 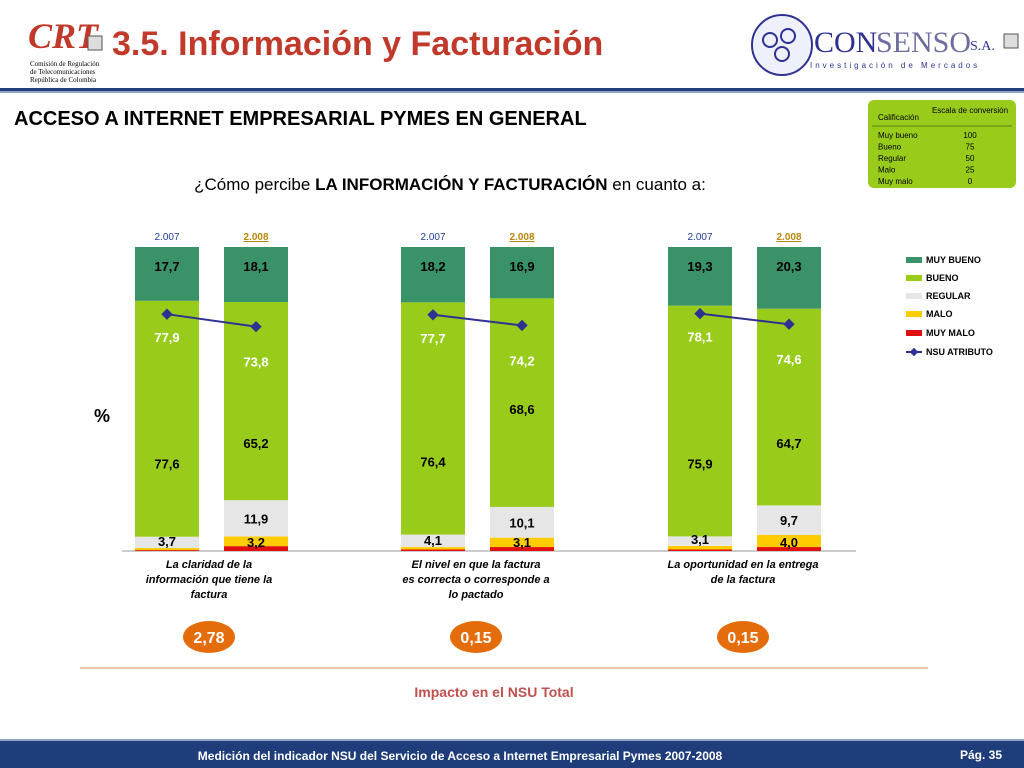 What do you see at coordinates (914, 333) in the screenshot?
I see `legend-swatch-muy-malo` at bounding box center [914, 333].